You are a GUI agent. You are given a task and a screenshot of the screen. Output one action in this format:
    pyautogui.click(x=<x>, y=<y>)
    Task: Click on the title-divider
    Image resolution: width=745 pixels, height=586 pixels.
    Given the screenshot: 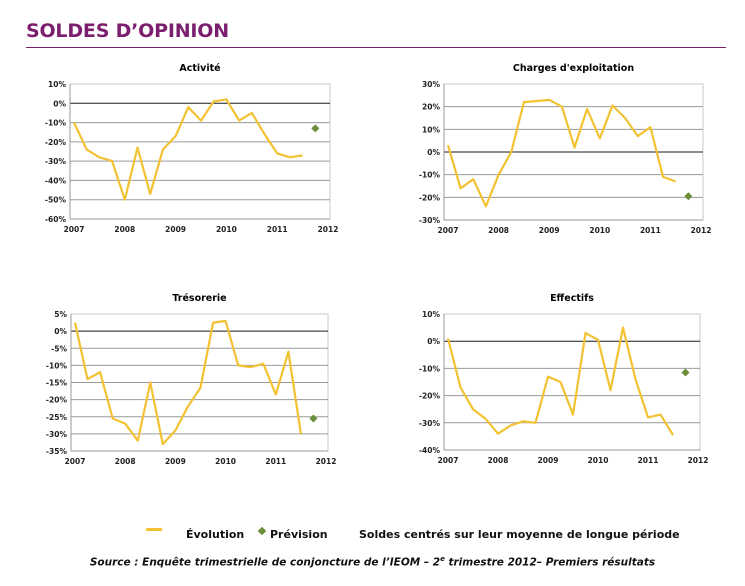 What is the action you would take?
    pyautogui.click(x=376, y=47)
    